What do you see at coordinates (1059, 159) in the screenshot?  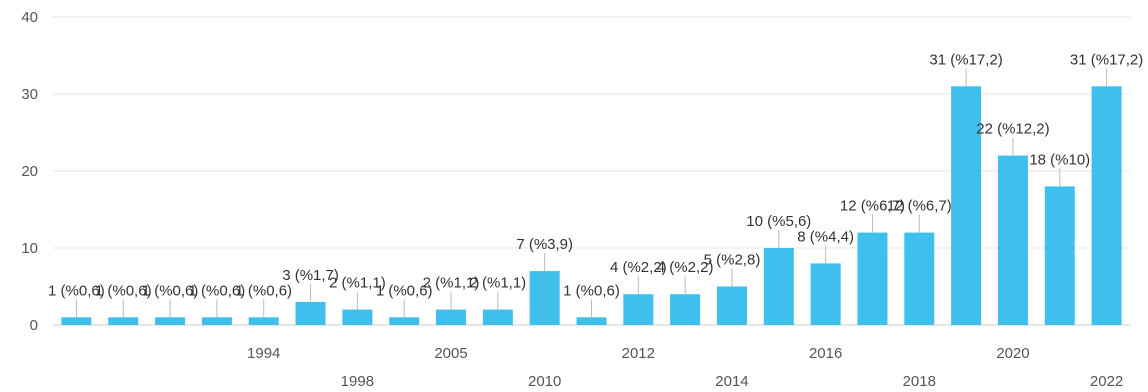 I see `data-label: 18 (%10)` at bounding box center [1059, 159].